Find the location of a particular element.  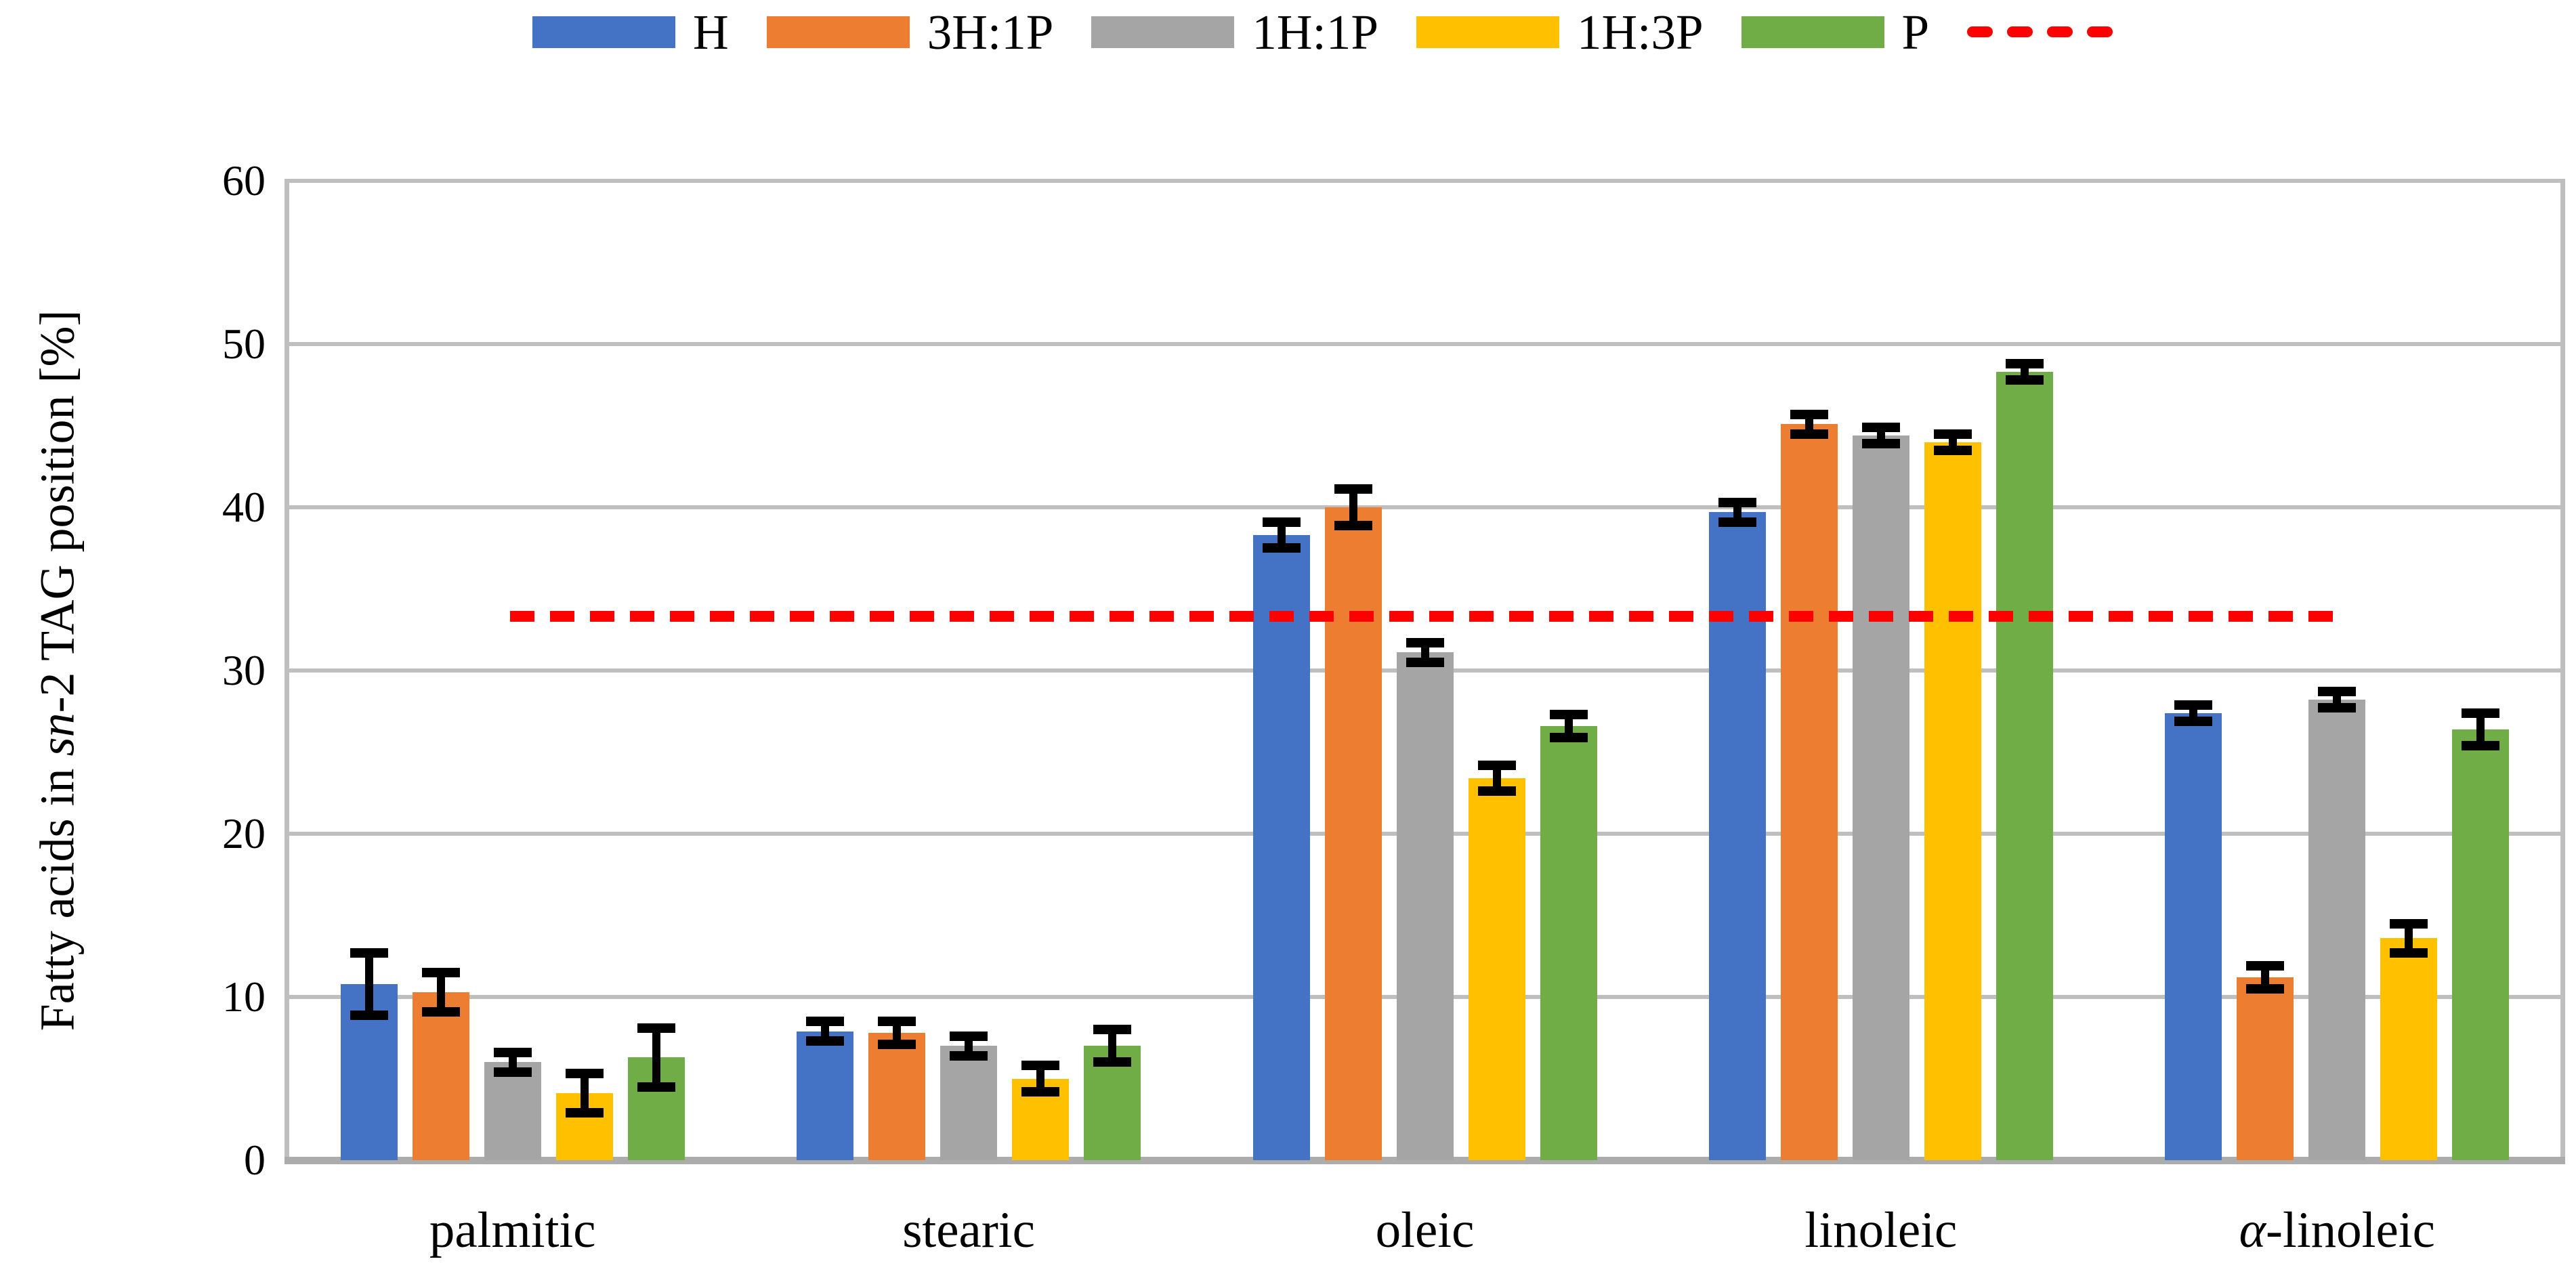

bar-3H:1P-oleic is located at coordinates (1353, 833).